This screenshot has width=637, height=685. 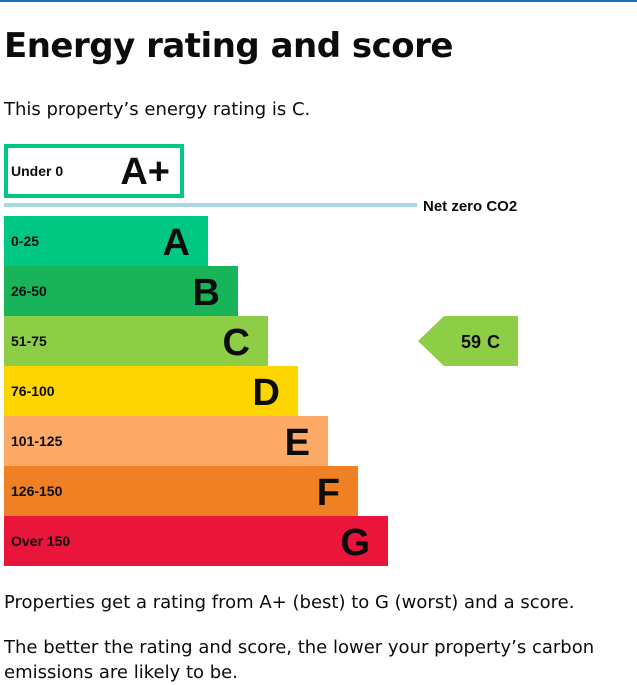 I want to click on band-b-bar, so click(x=121, y=291).